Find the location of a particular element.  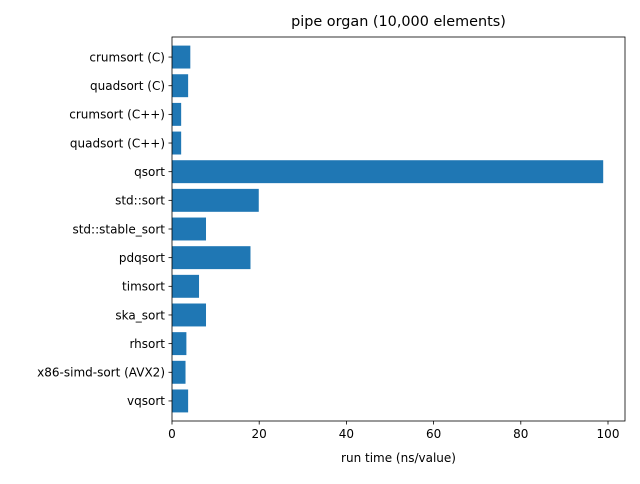

x-tick-label: 40 is located at coordinates (346, 434).